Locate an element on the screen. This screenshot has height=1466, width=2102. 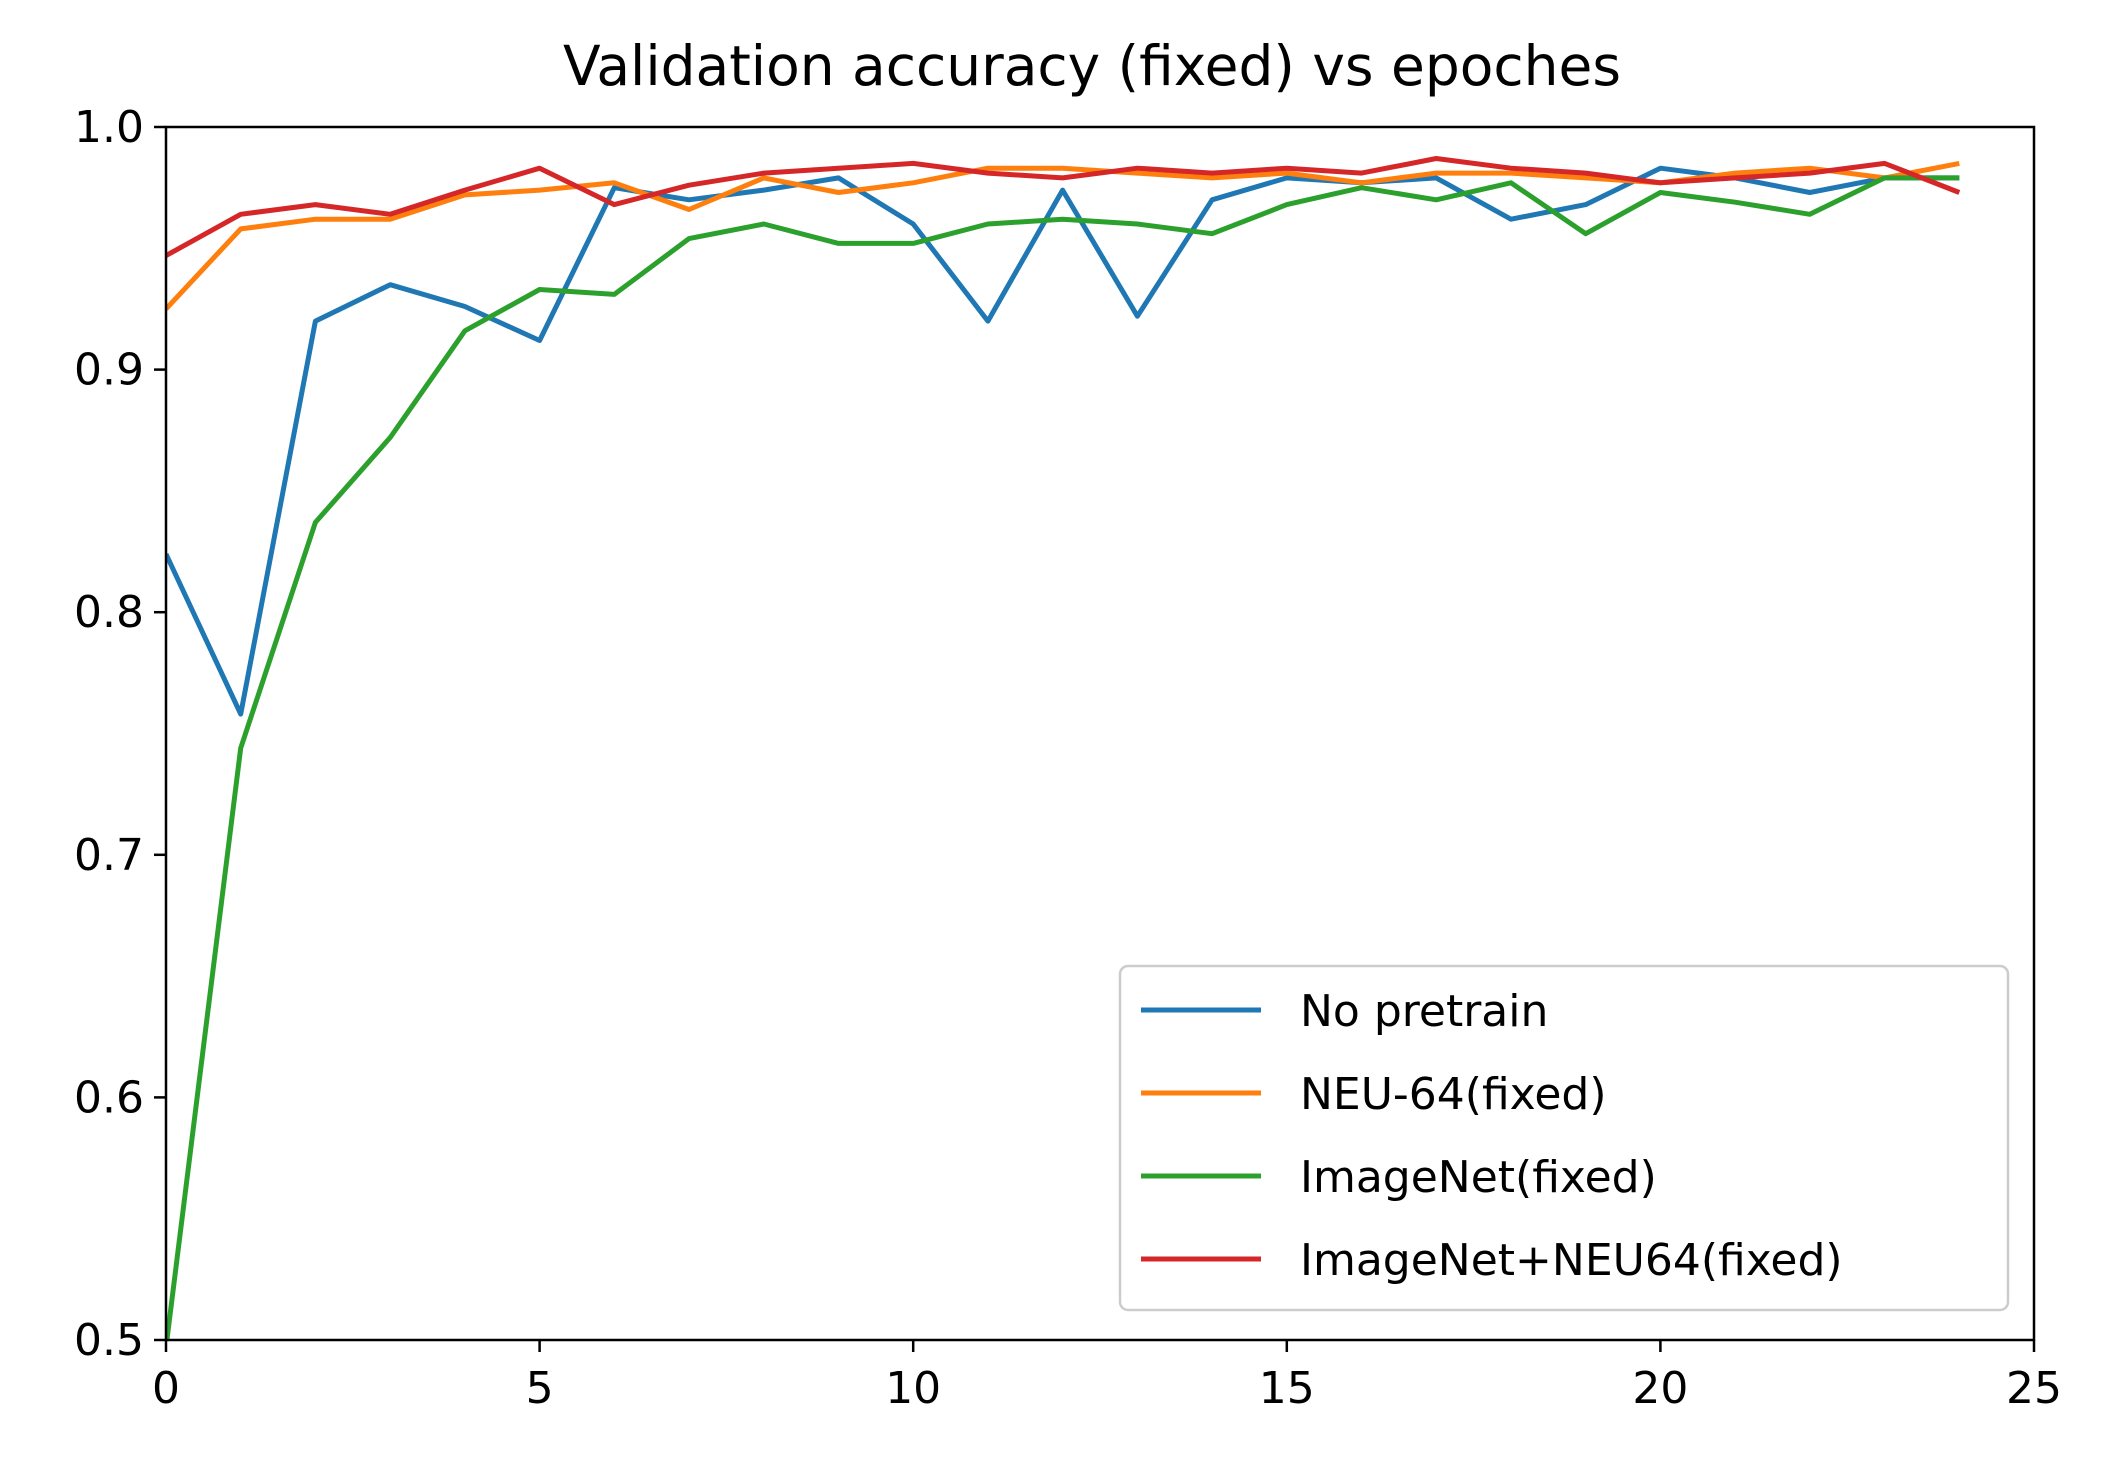
y-tick-label: 0.9 is located at coordinates (109, 370).